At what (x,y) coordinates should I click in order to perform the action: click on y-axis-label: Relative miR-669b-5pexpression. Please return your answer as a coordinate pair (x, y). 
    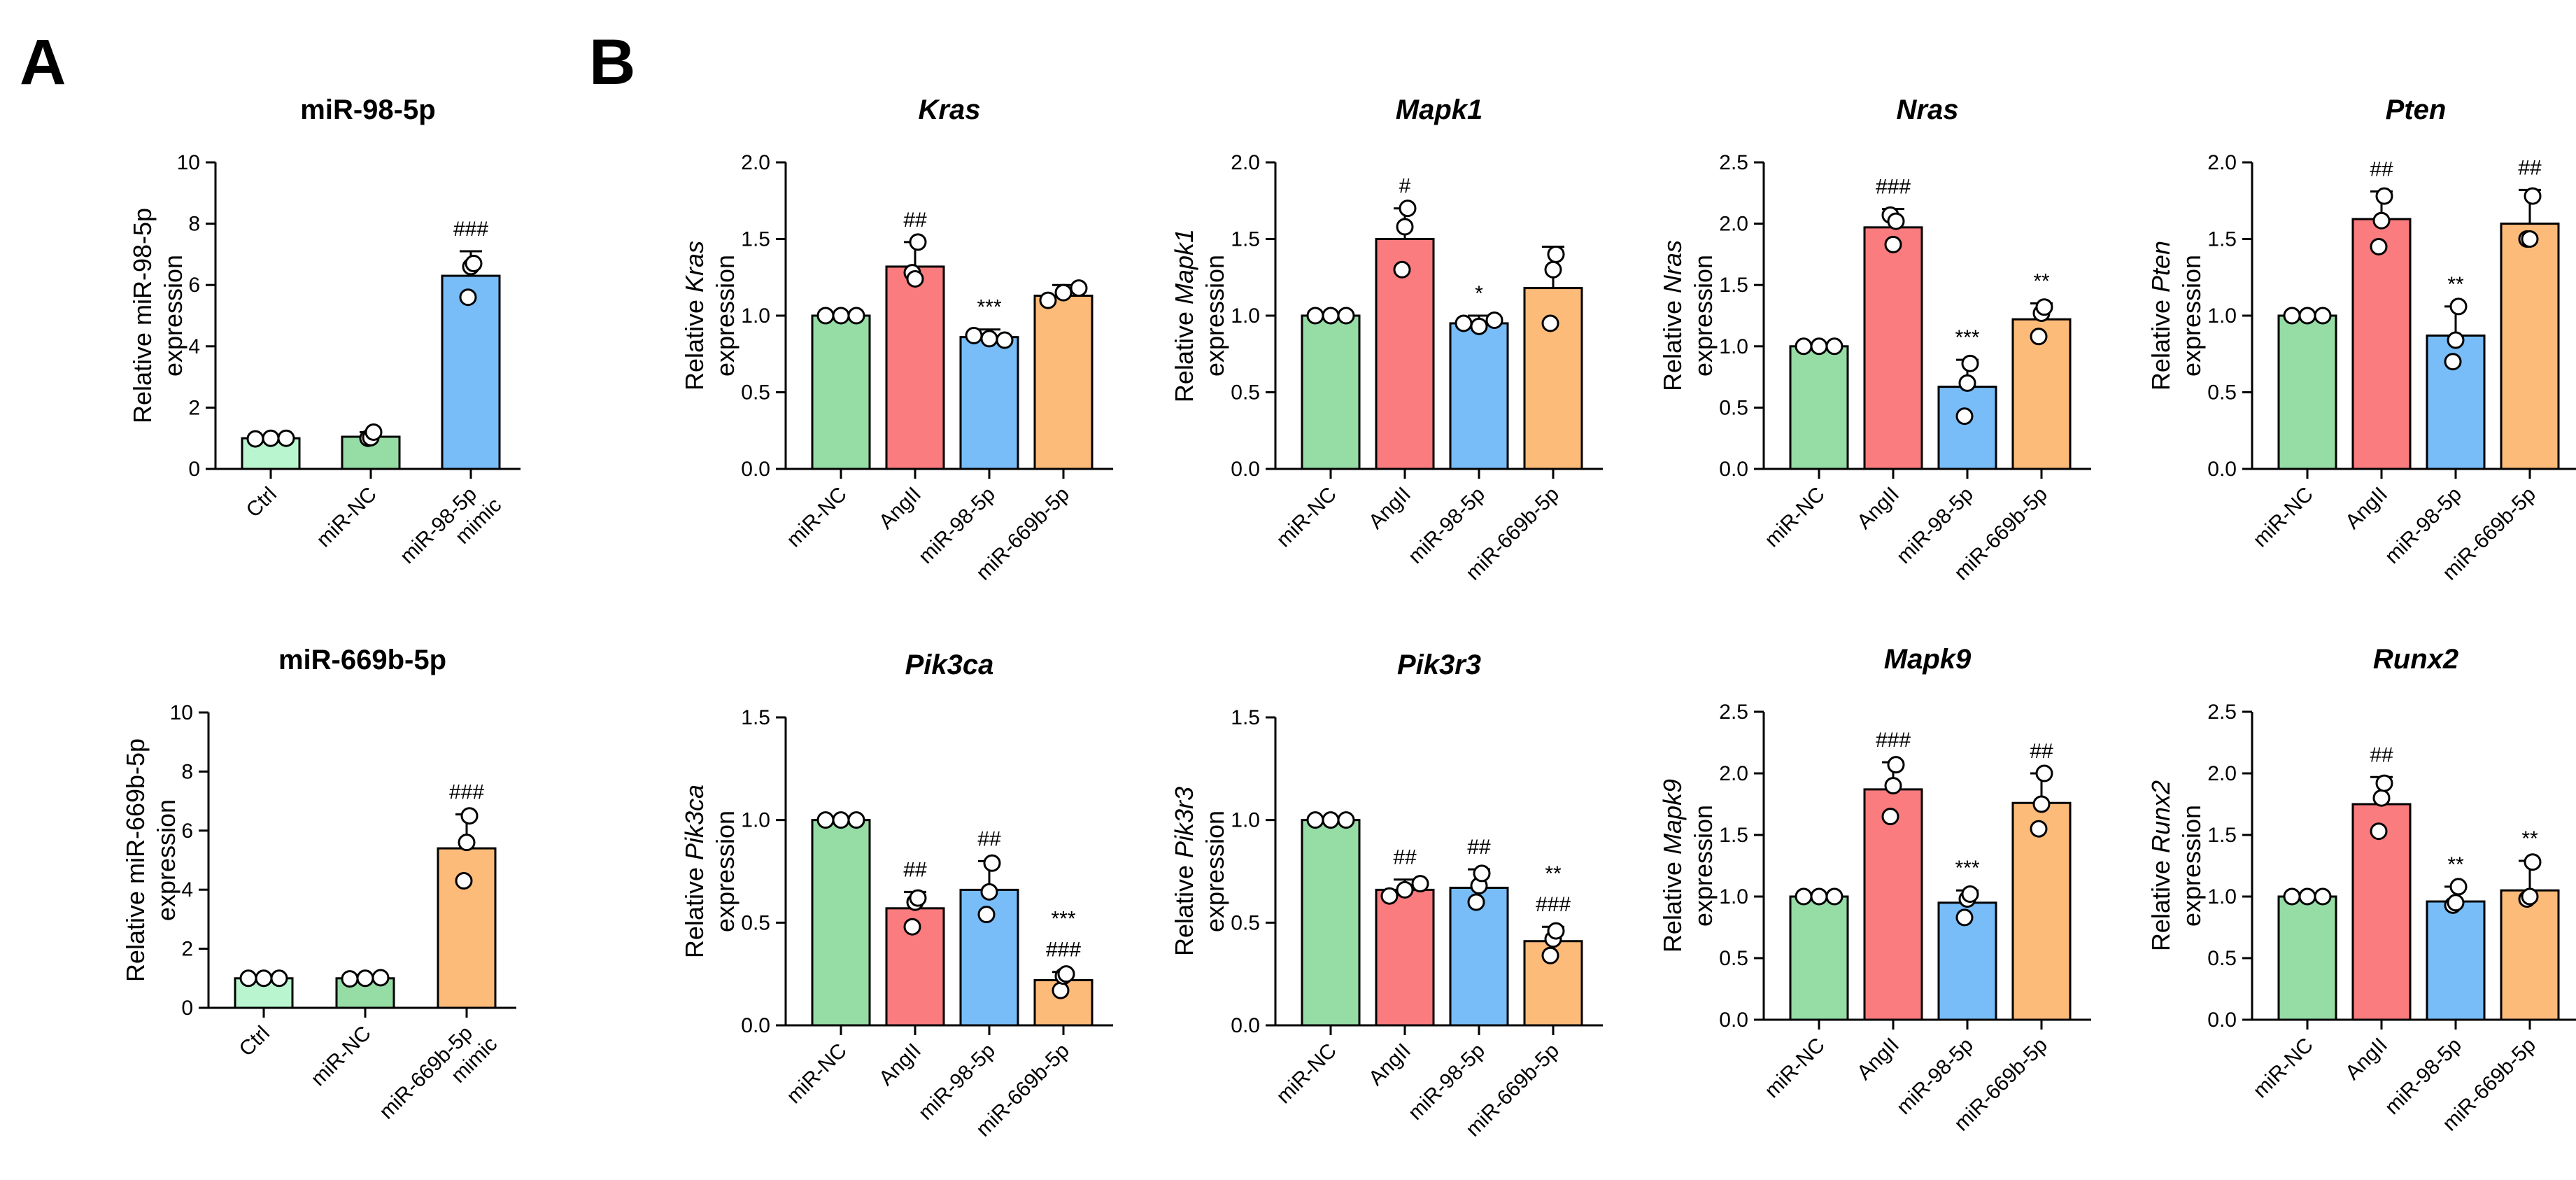
    Looking at the image, I should click on (151, 860).